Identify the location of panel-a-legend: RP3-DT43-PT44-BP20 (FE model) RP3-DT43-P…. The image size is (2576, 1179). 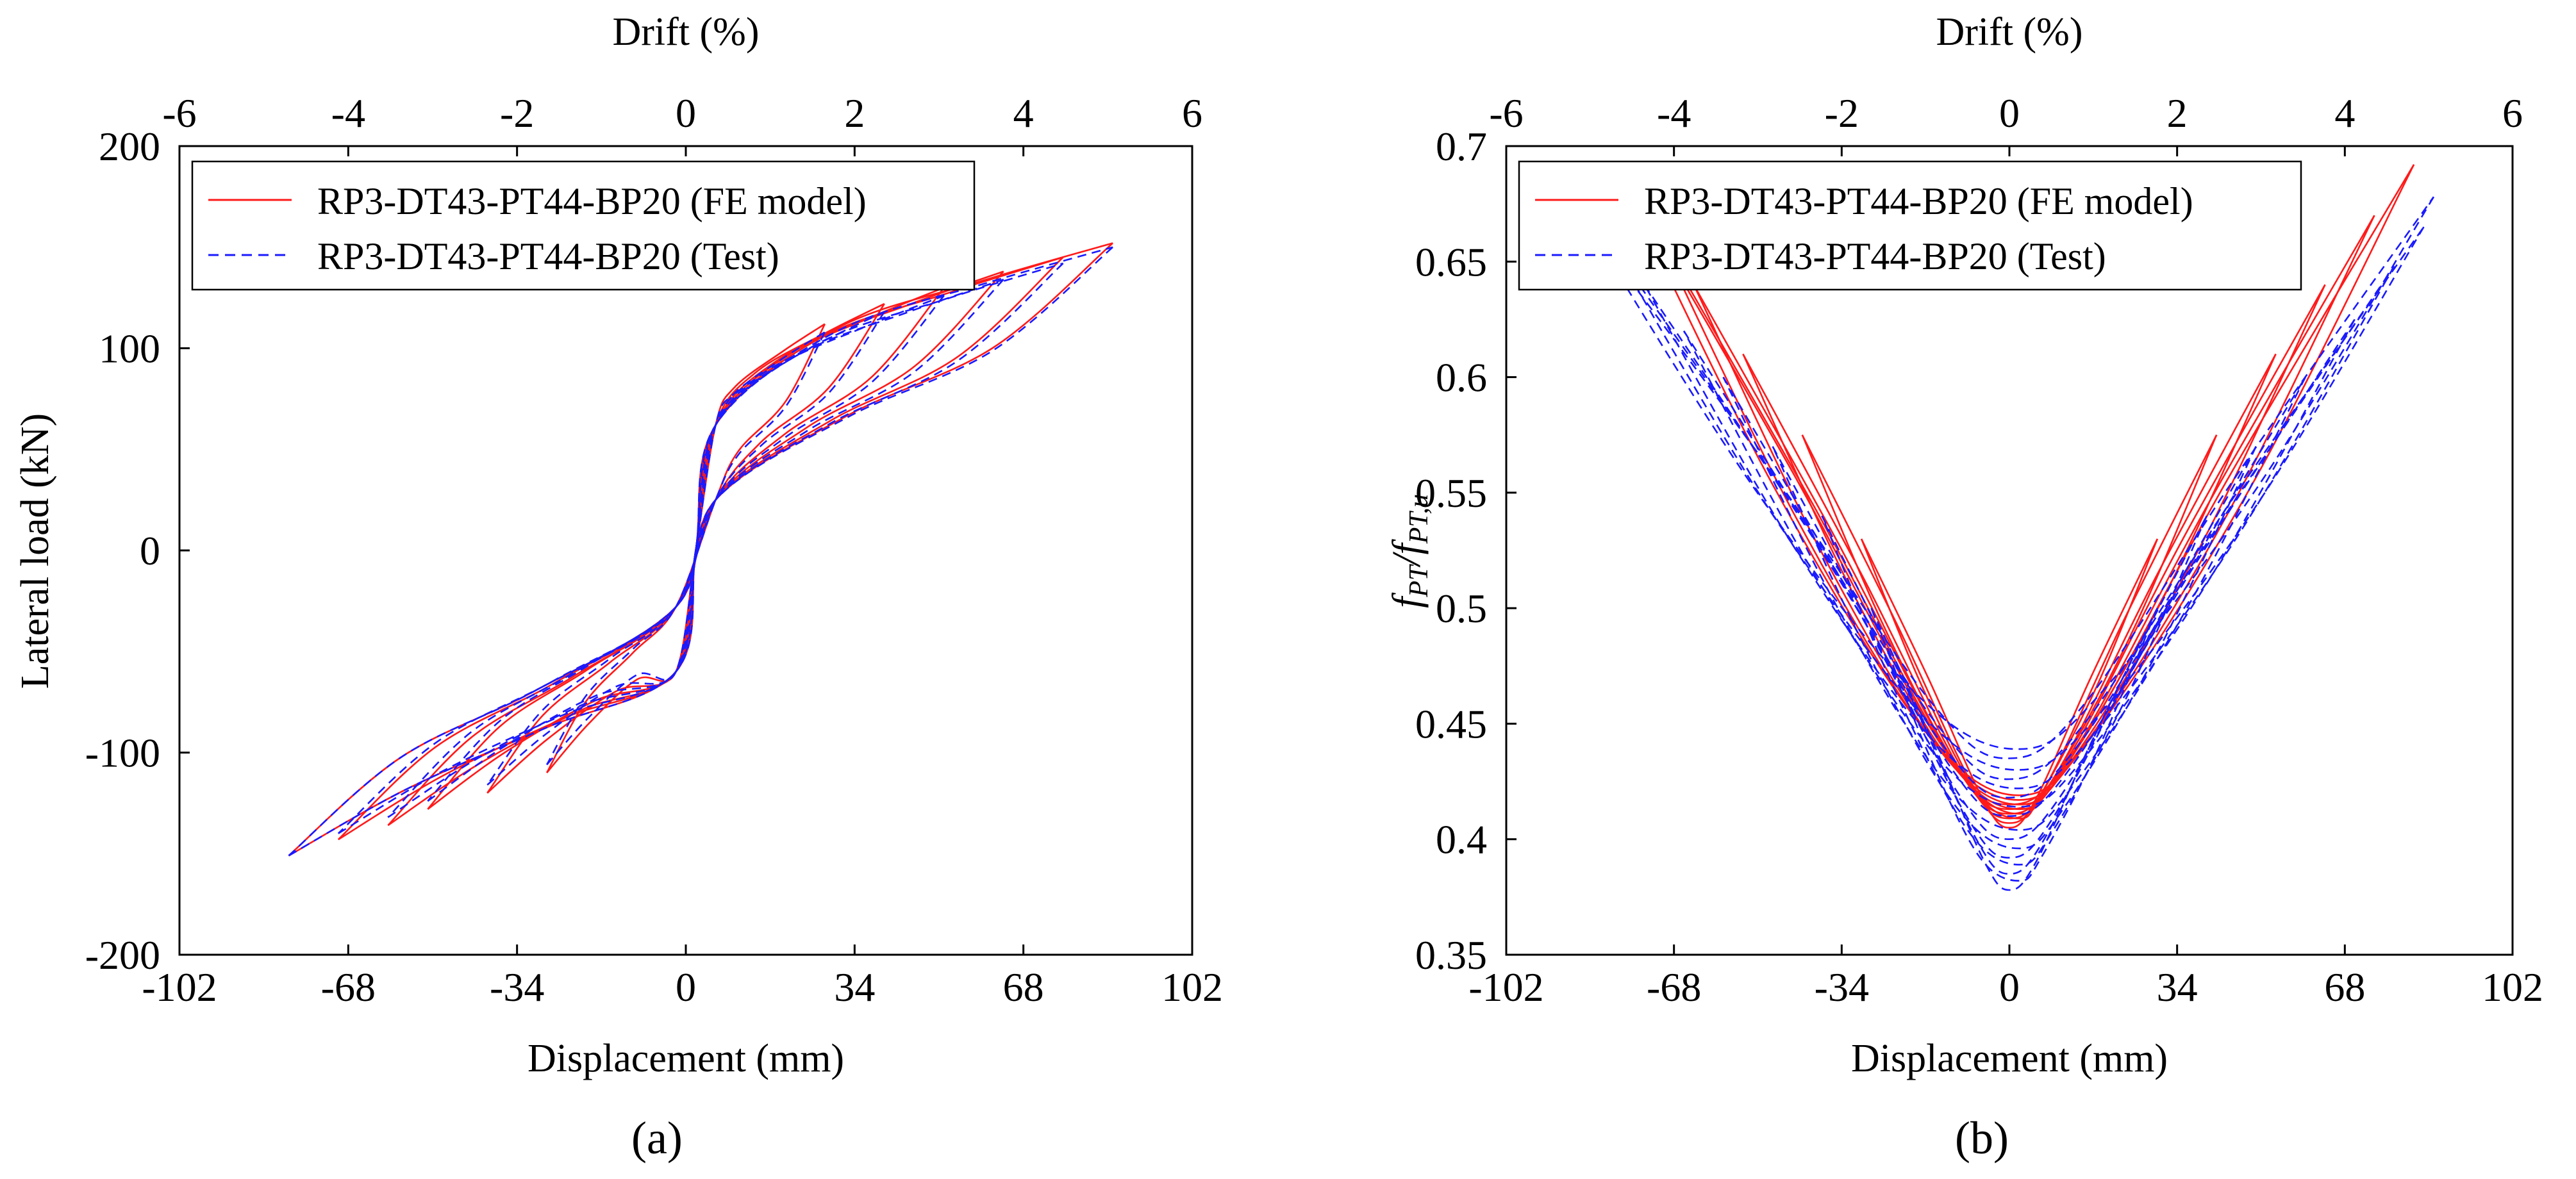
(583, 225).